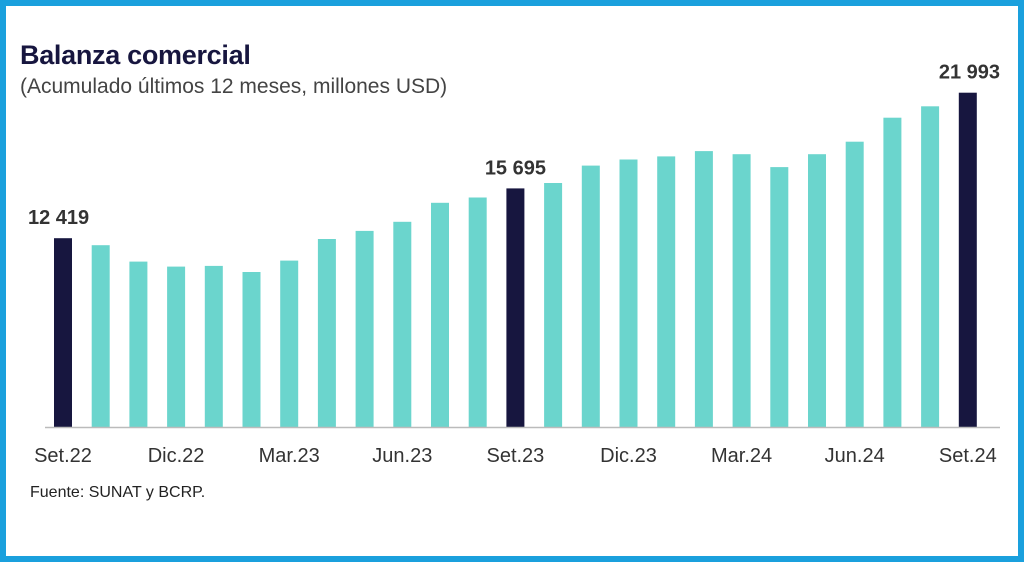 The width and height of the screenshot is (1024, 562). What do you see at coordinates (553, 305) in the screenshot?
I see `bar-Oct.23` at bounding box center [553, 305].